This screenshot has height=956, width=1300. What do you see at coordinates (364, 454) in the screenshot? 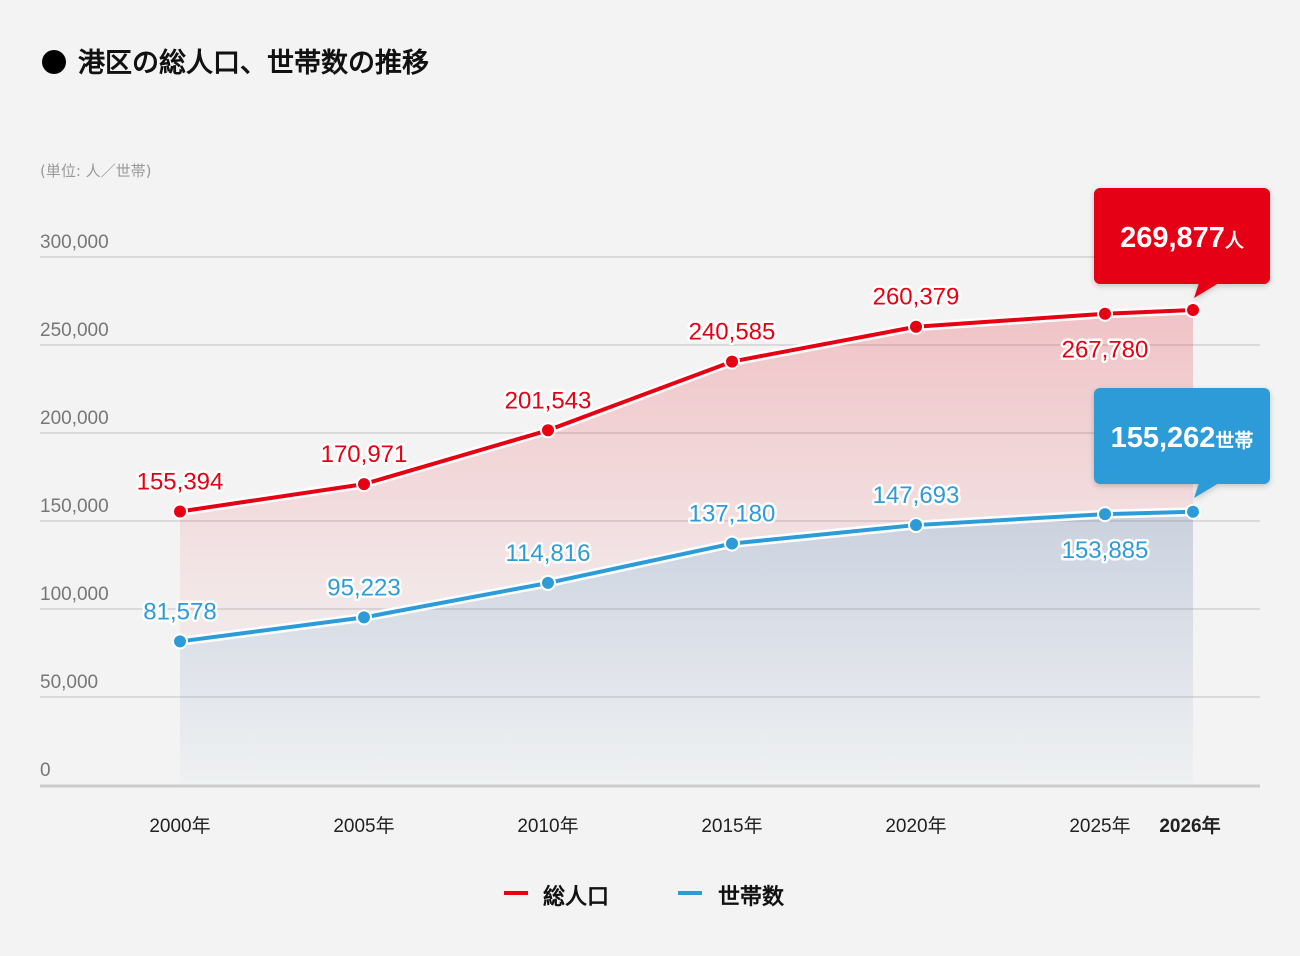
I see `data-label: 170,971` at bounding box center [364, 454].